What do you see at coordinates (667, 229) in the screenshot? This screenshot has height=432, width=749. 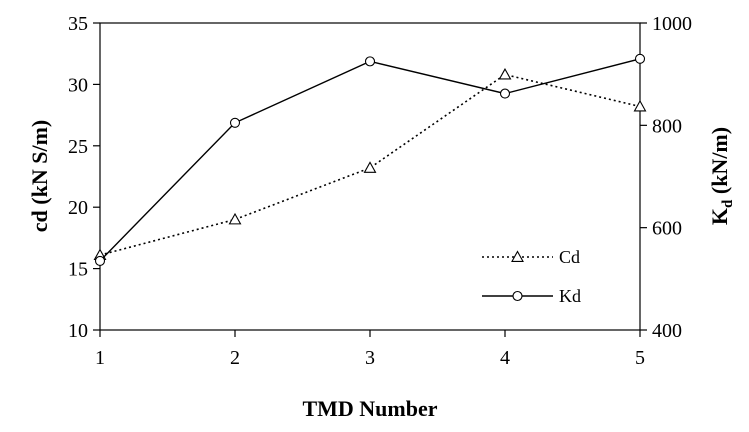 I see `right-tick-label: 600` at bounding box center [667, 229].